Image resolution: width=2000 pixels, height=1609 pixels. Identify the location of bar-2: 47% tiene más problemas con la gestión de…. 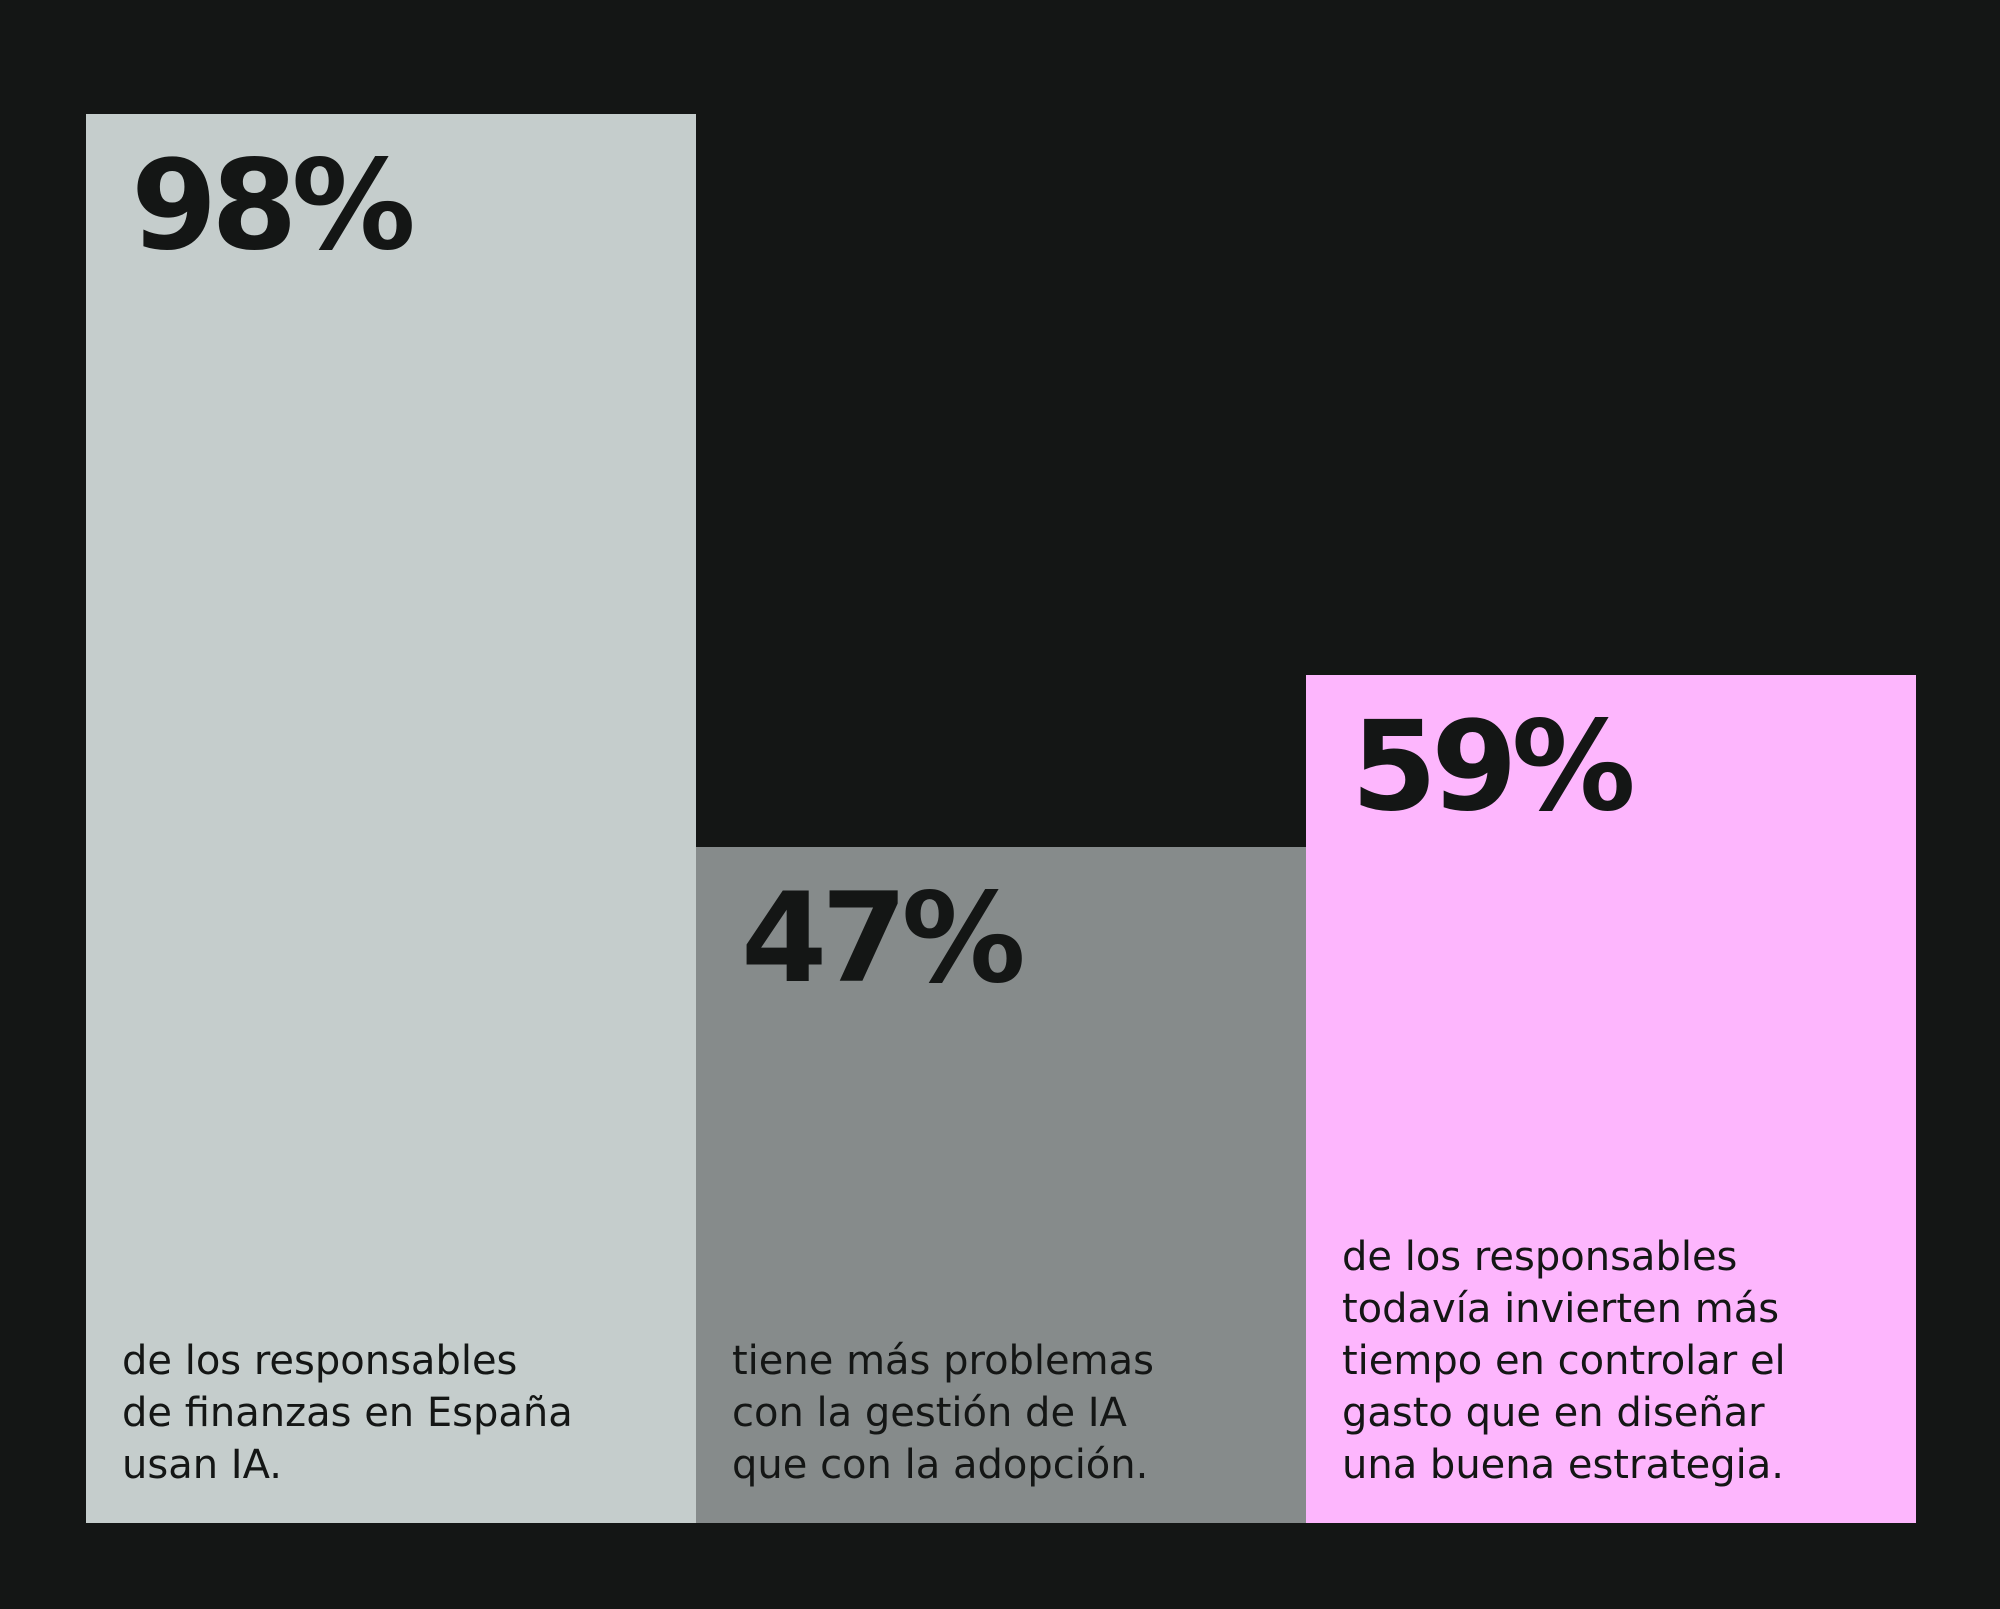
(1001, 1185).